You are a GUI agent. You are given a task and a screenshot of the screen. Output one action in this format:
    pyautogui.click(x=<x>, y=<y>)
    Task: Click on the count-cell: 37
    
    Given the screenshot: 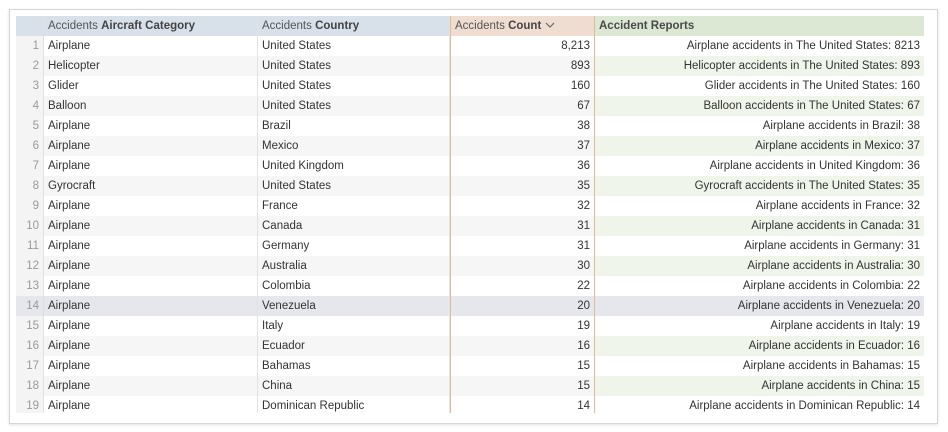 What is the action you would take?
    pyautogui.click(x=522, y=146)
    